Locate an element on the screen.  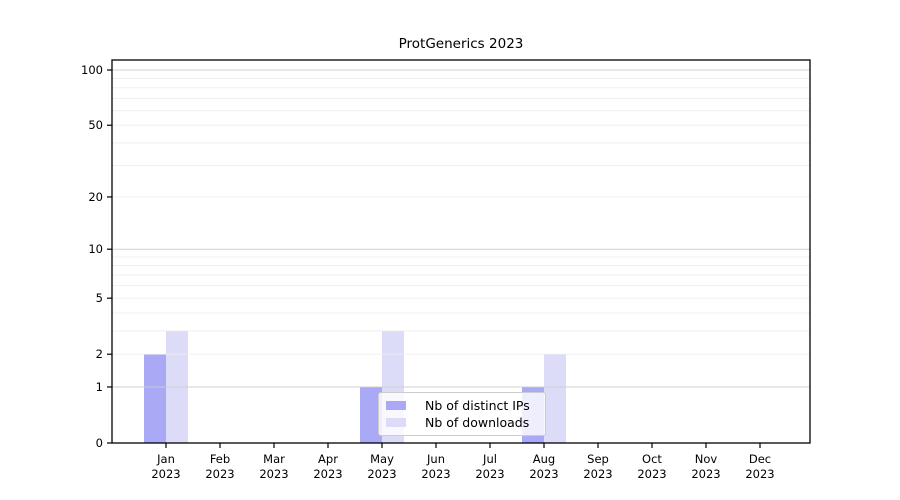
x-tick-label-month: Jan is located at coordinates (165, 459).